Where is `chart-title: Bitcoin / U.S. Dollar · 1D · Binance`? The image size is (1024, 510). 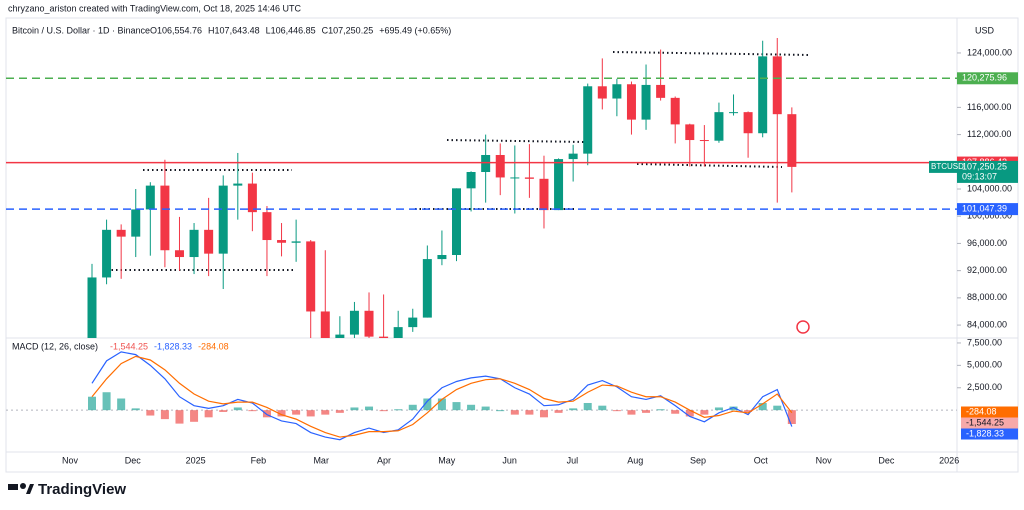 chart-title: Bitcoin / U.S. Dollar · 1D · Binance is located at coordinates (81, 30).